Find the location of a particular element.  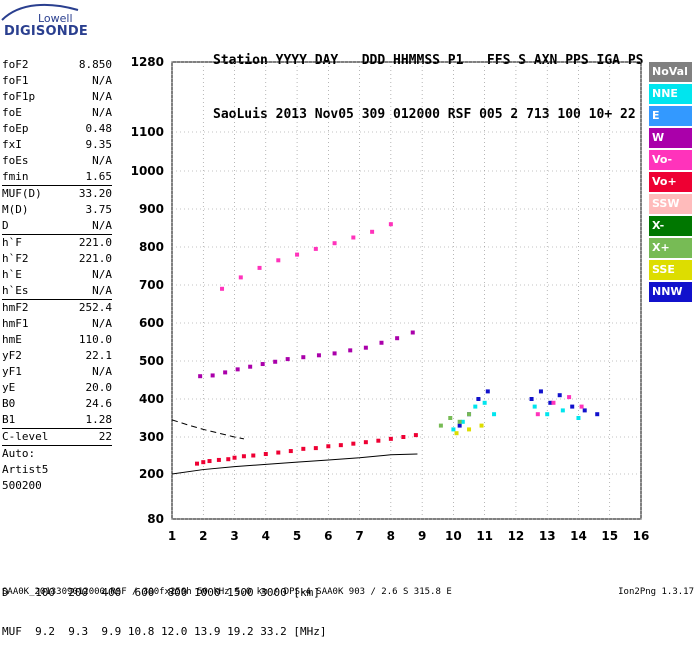

param-name: foF1p is located at coordinates (19, 96).